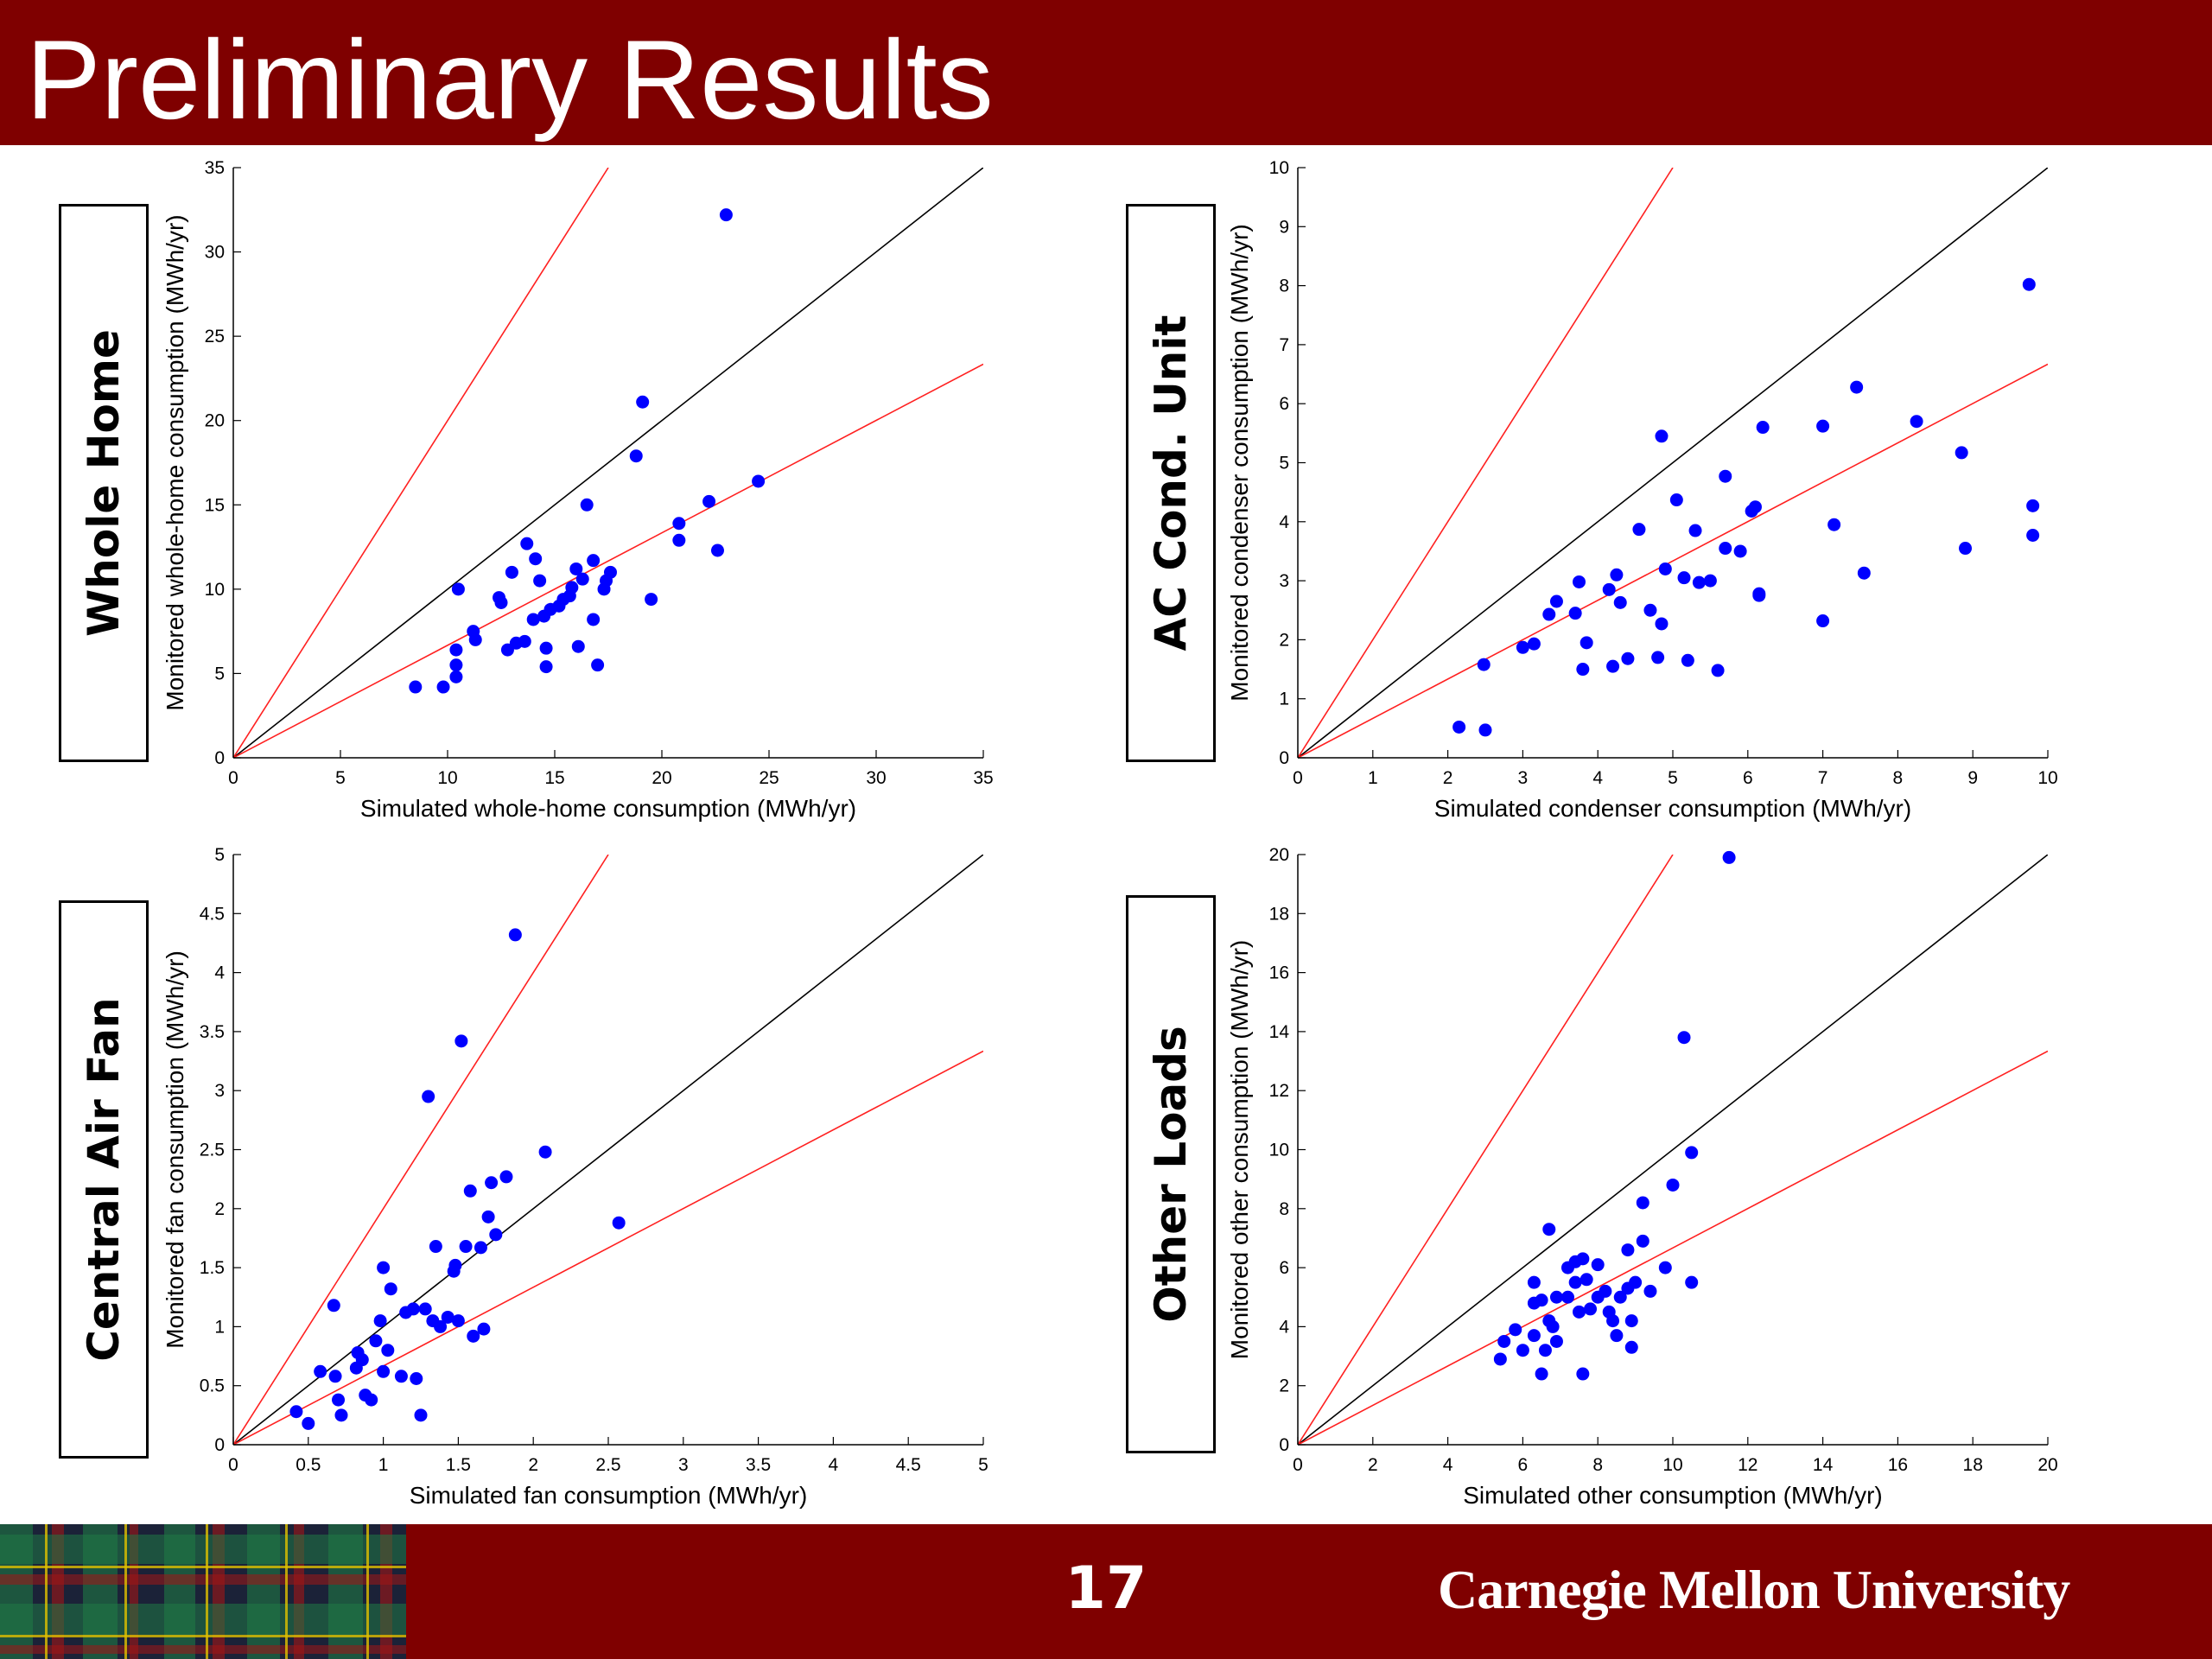 Image resolution: width=2212 pixels, height=1659 pixels. I want to click on x-tick-label: 8, so click(1597, 1465).